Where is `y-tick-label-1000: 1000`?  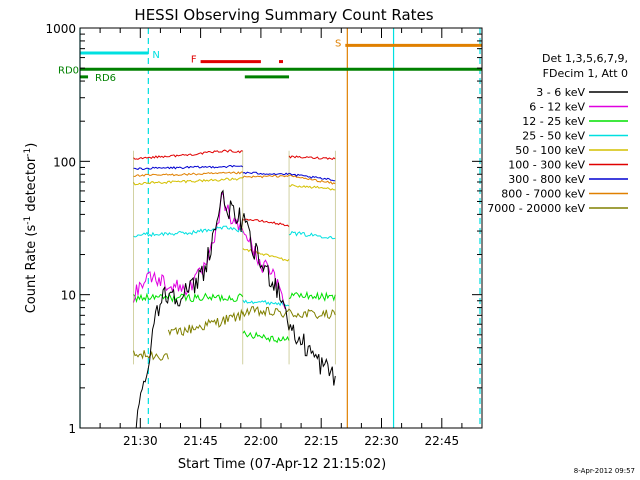
y-tick-label-1000: 1000 is located at coordinates (60, 29).